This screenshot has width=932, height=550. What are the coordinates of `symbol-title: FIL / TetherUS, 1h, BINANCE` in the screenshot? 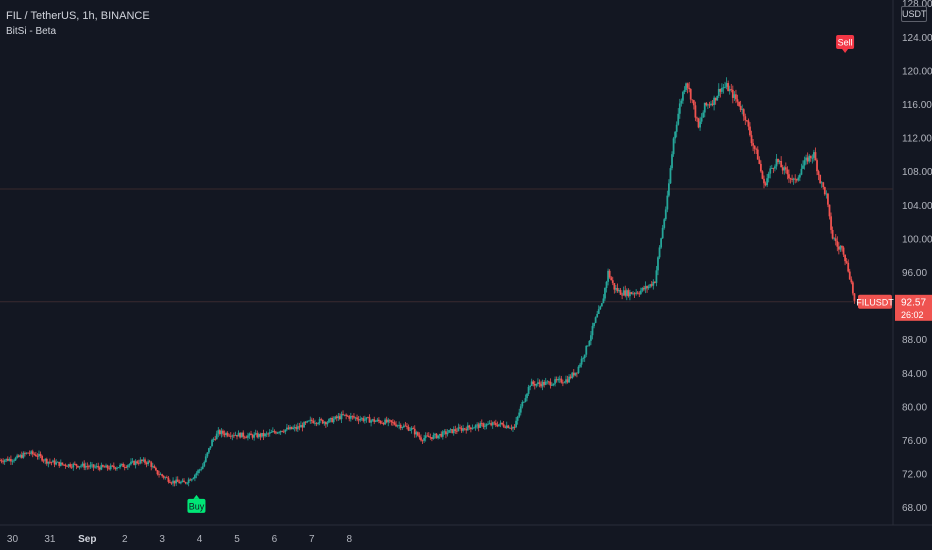 It's located at (78, 16).